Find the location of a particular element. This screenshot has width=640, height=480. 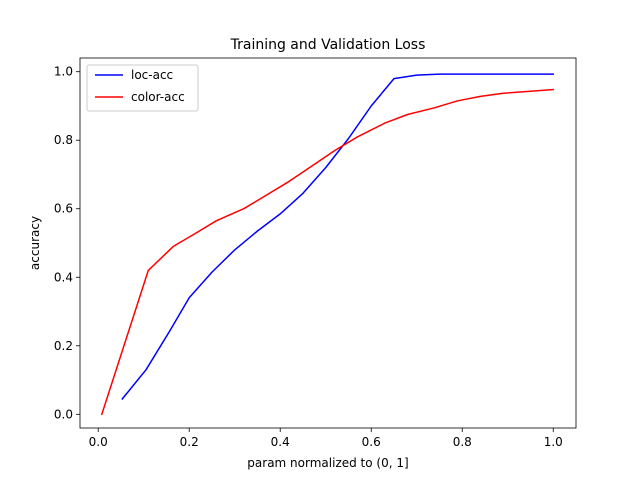

x-axis-title: param normalized to (0, 1] is located at coordinates (327, 463).